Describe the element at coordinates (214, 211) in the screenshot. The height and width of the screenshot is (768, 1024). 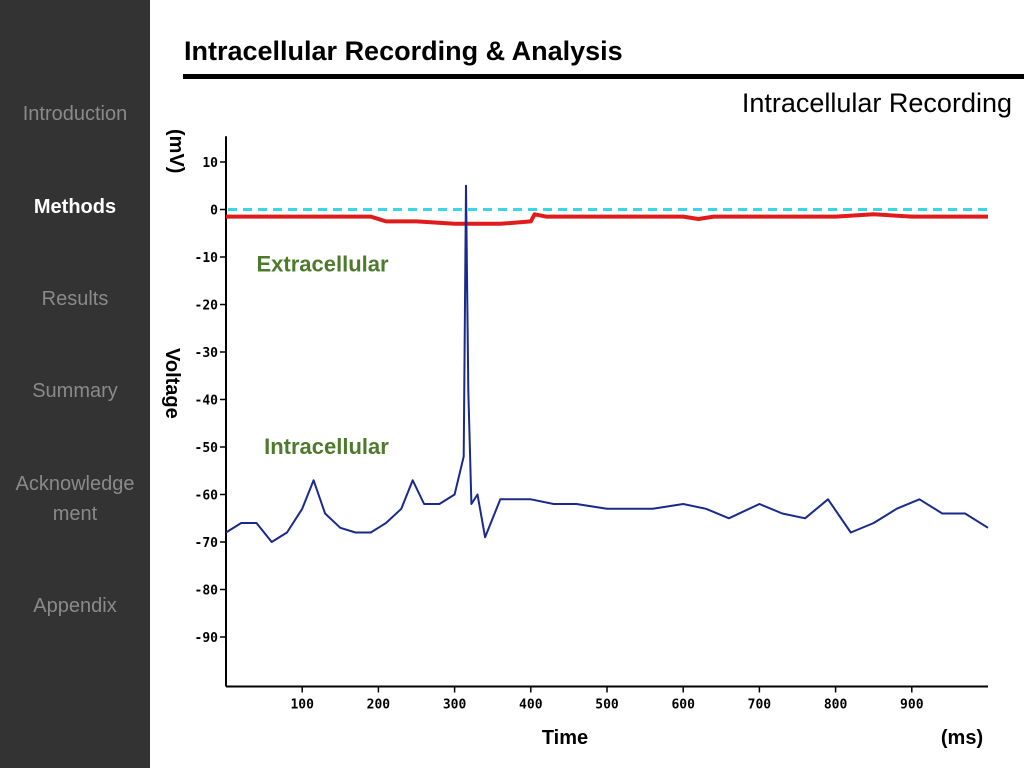
I see `y-tick-label: 0` at that location.